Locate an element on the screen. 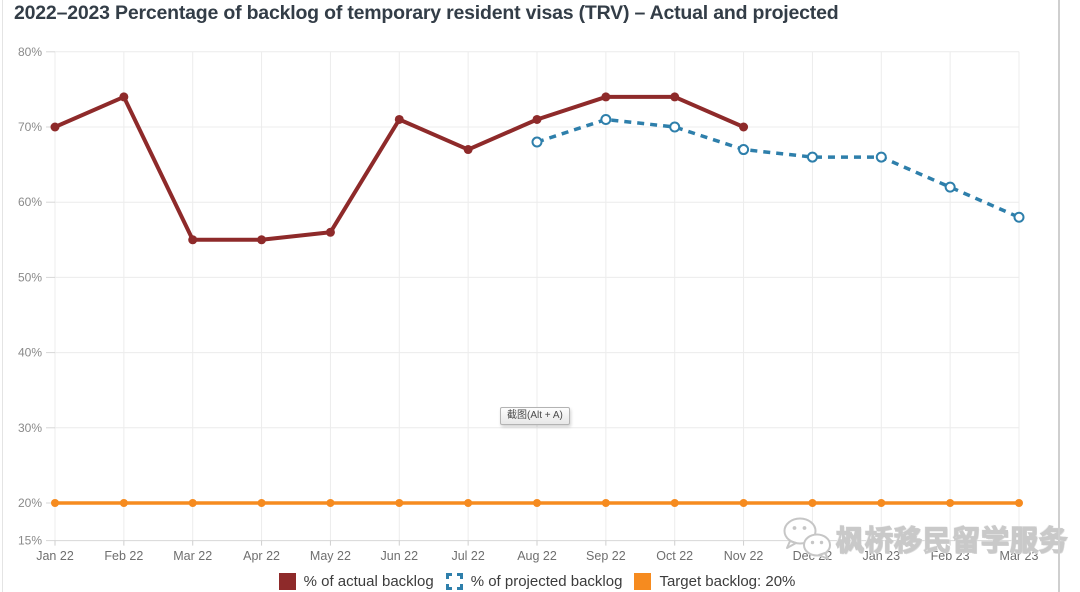 The width and height of the screenshot is (1080, 592). x-axis-label: Dec 22 is located at coordinates (813, 556).